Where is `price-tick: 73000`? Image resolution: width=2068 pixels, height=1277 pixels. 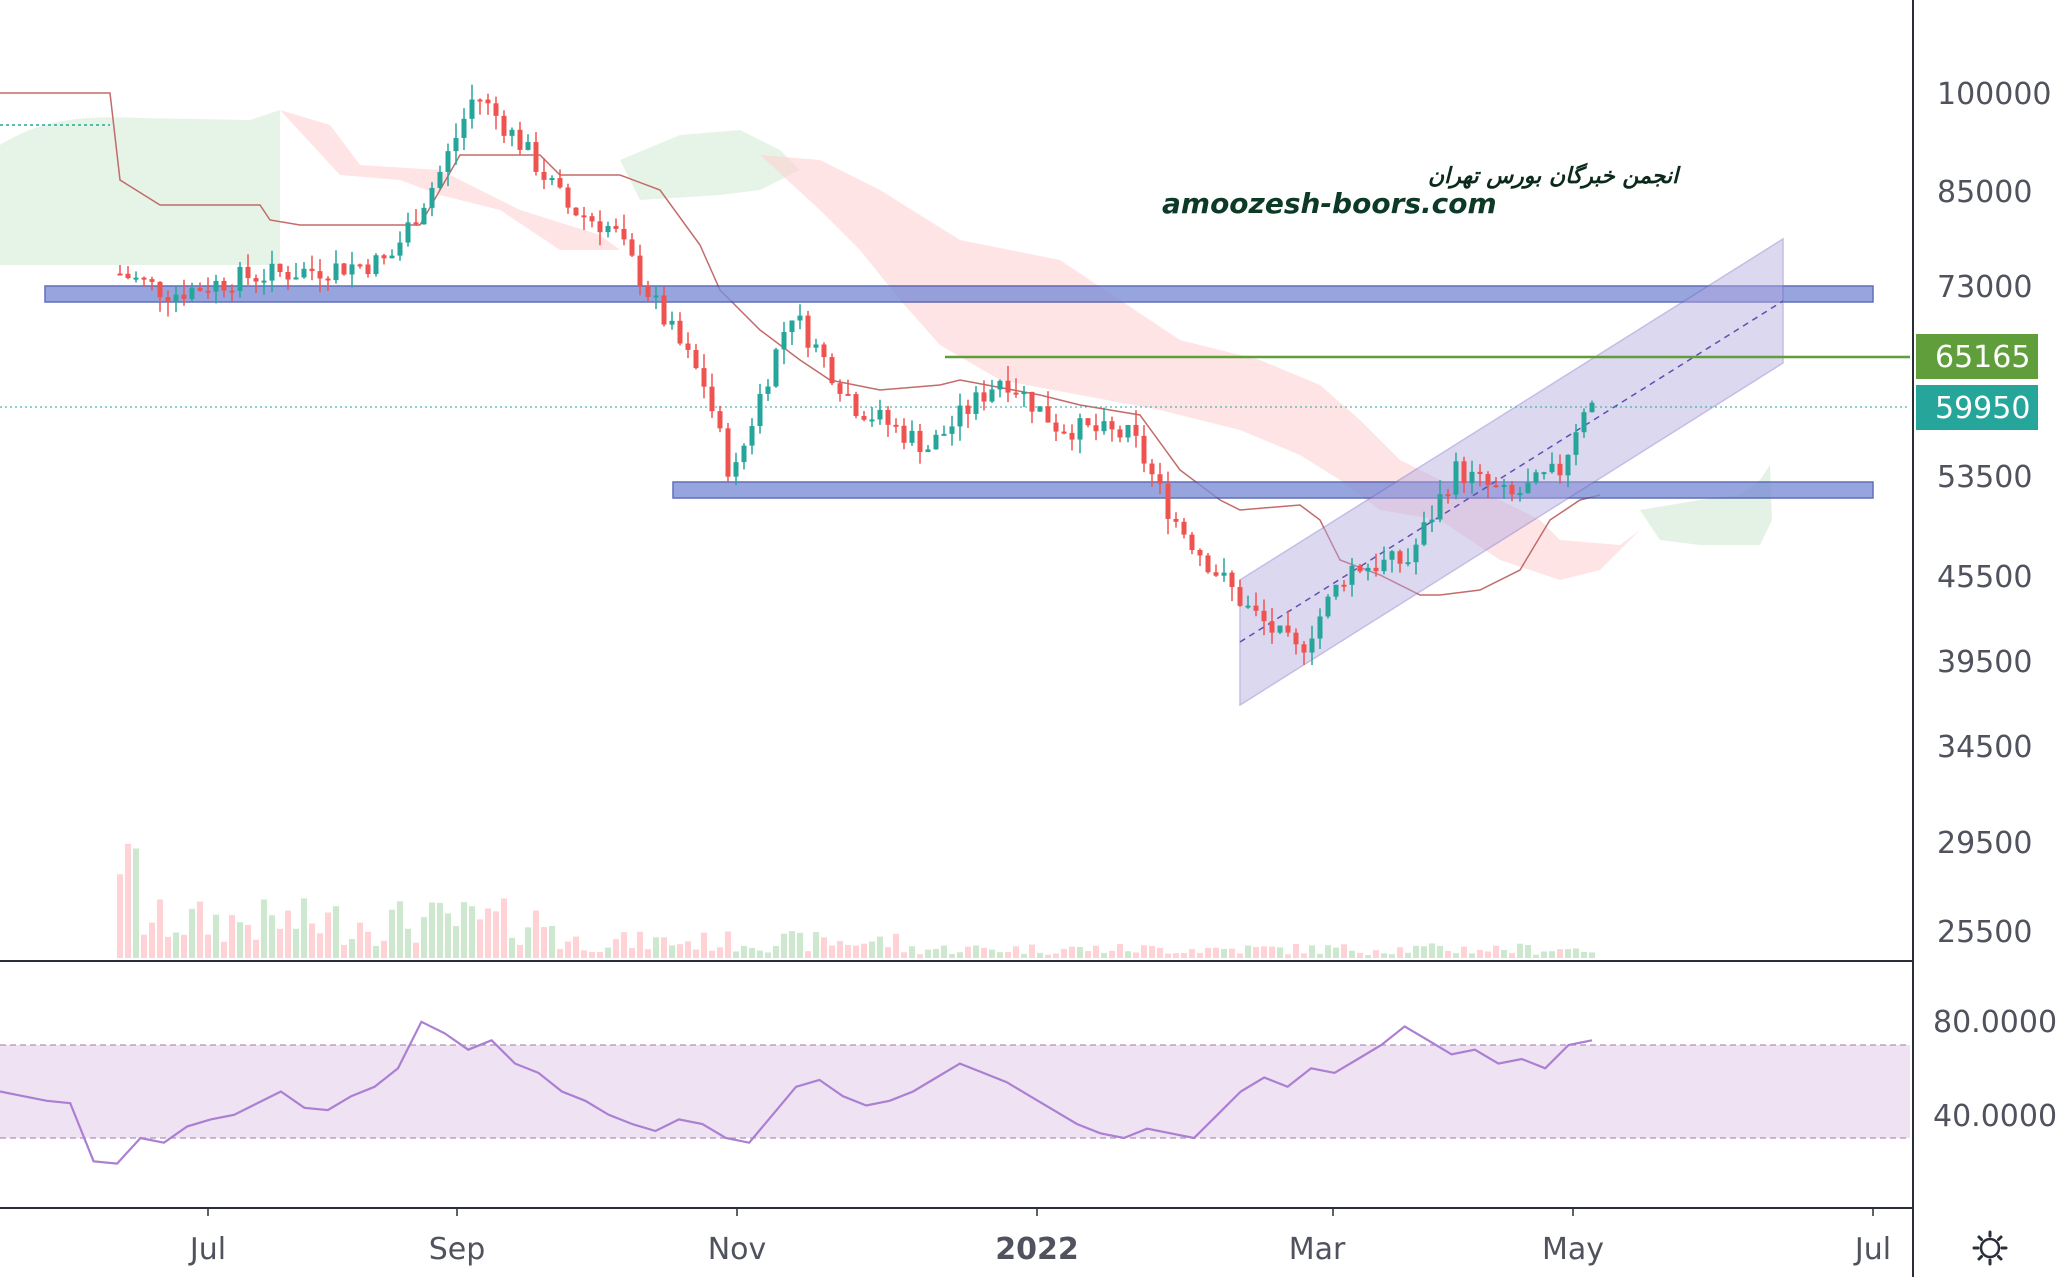 price-tick: 73000 is located at coordinates (1984, 287).